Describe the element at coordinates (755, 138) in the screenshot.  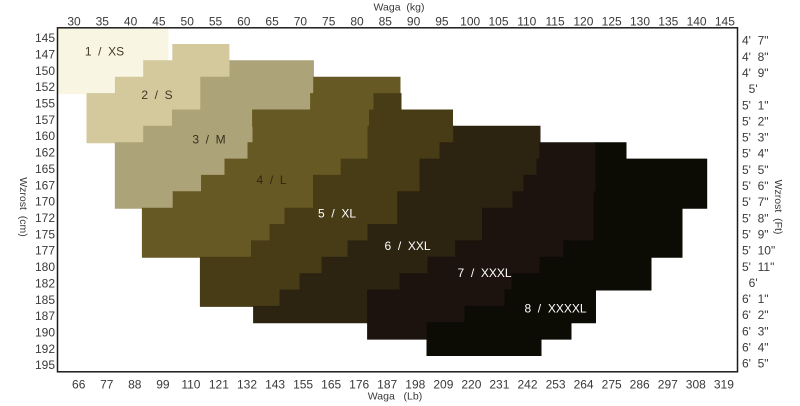
I see `svg-text: 5' 3"` at that location.